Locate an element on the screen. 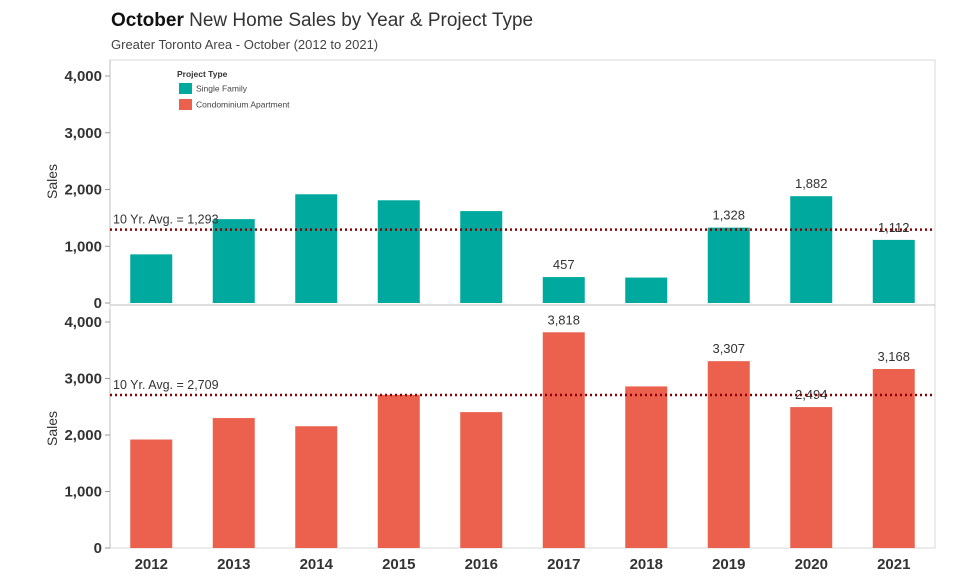 The width and height of the screenshot is (980, 586). bar-condo-2014 is located at coordinates (316, 487).